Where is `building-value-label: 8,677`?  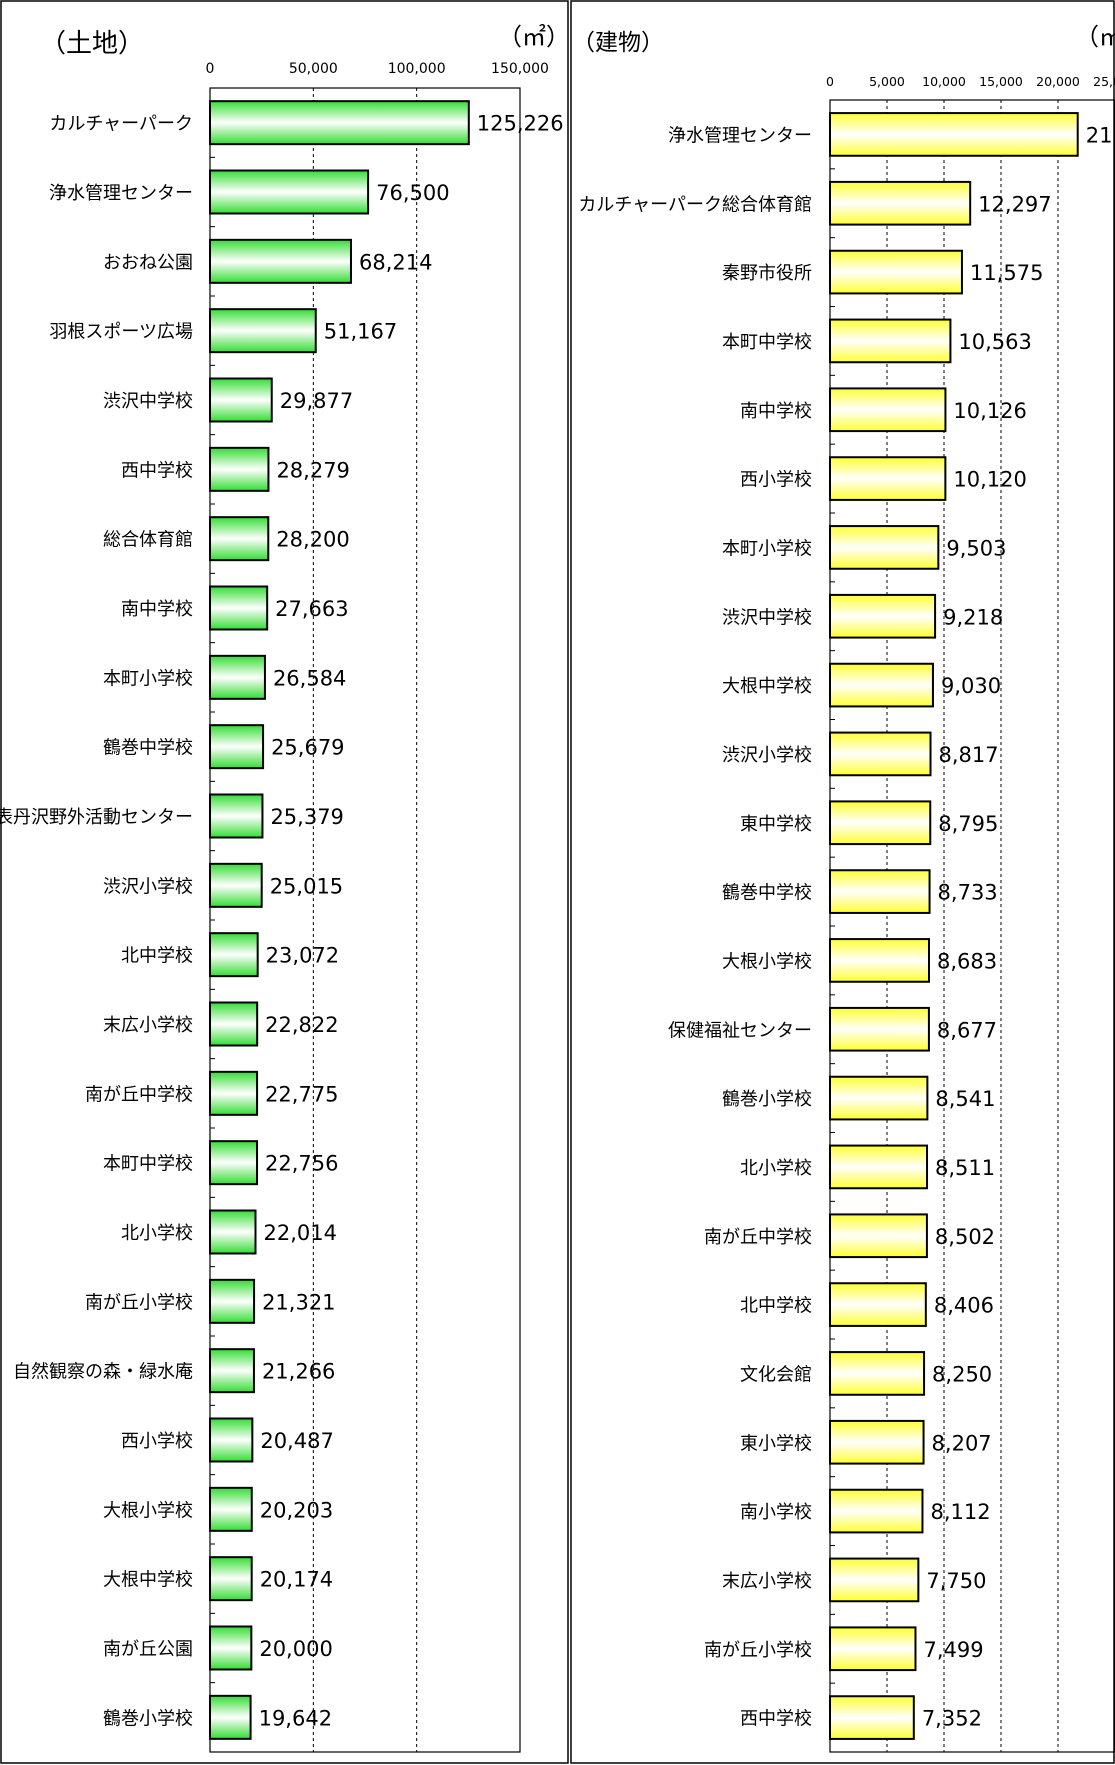 building-value-label: 8,677 is located at coordinates (967, 1030).